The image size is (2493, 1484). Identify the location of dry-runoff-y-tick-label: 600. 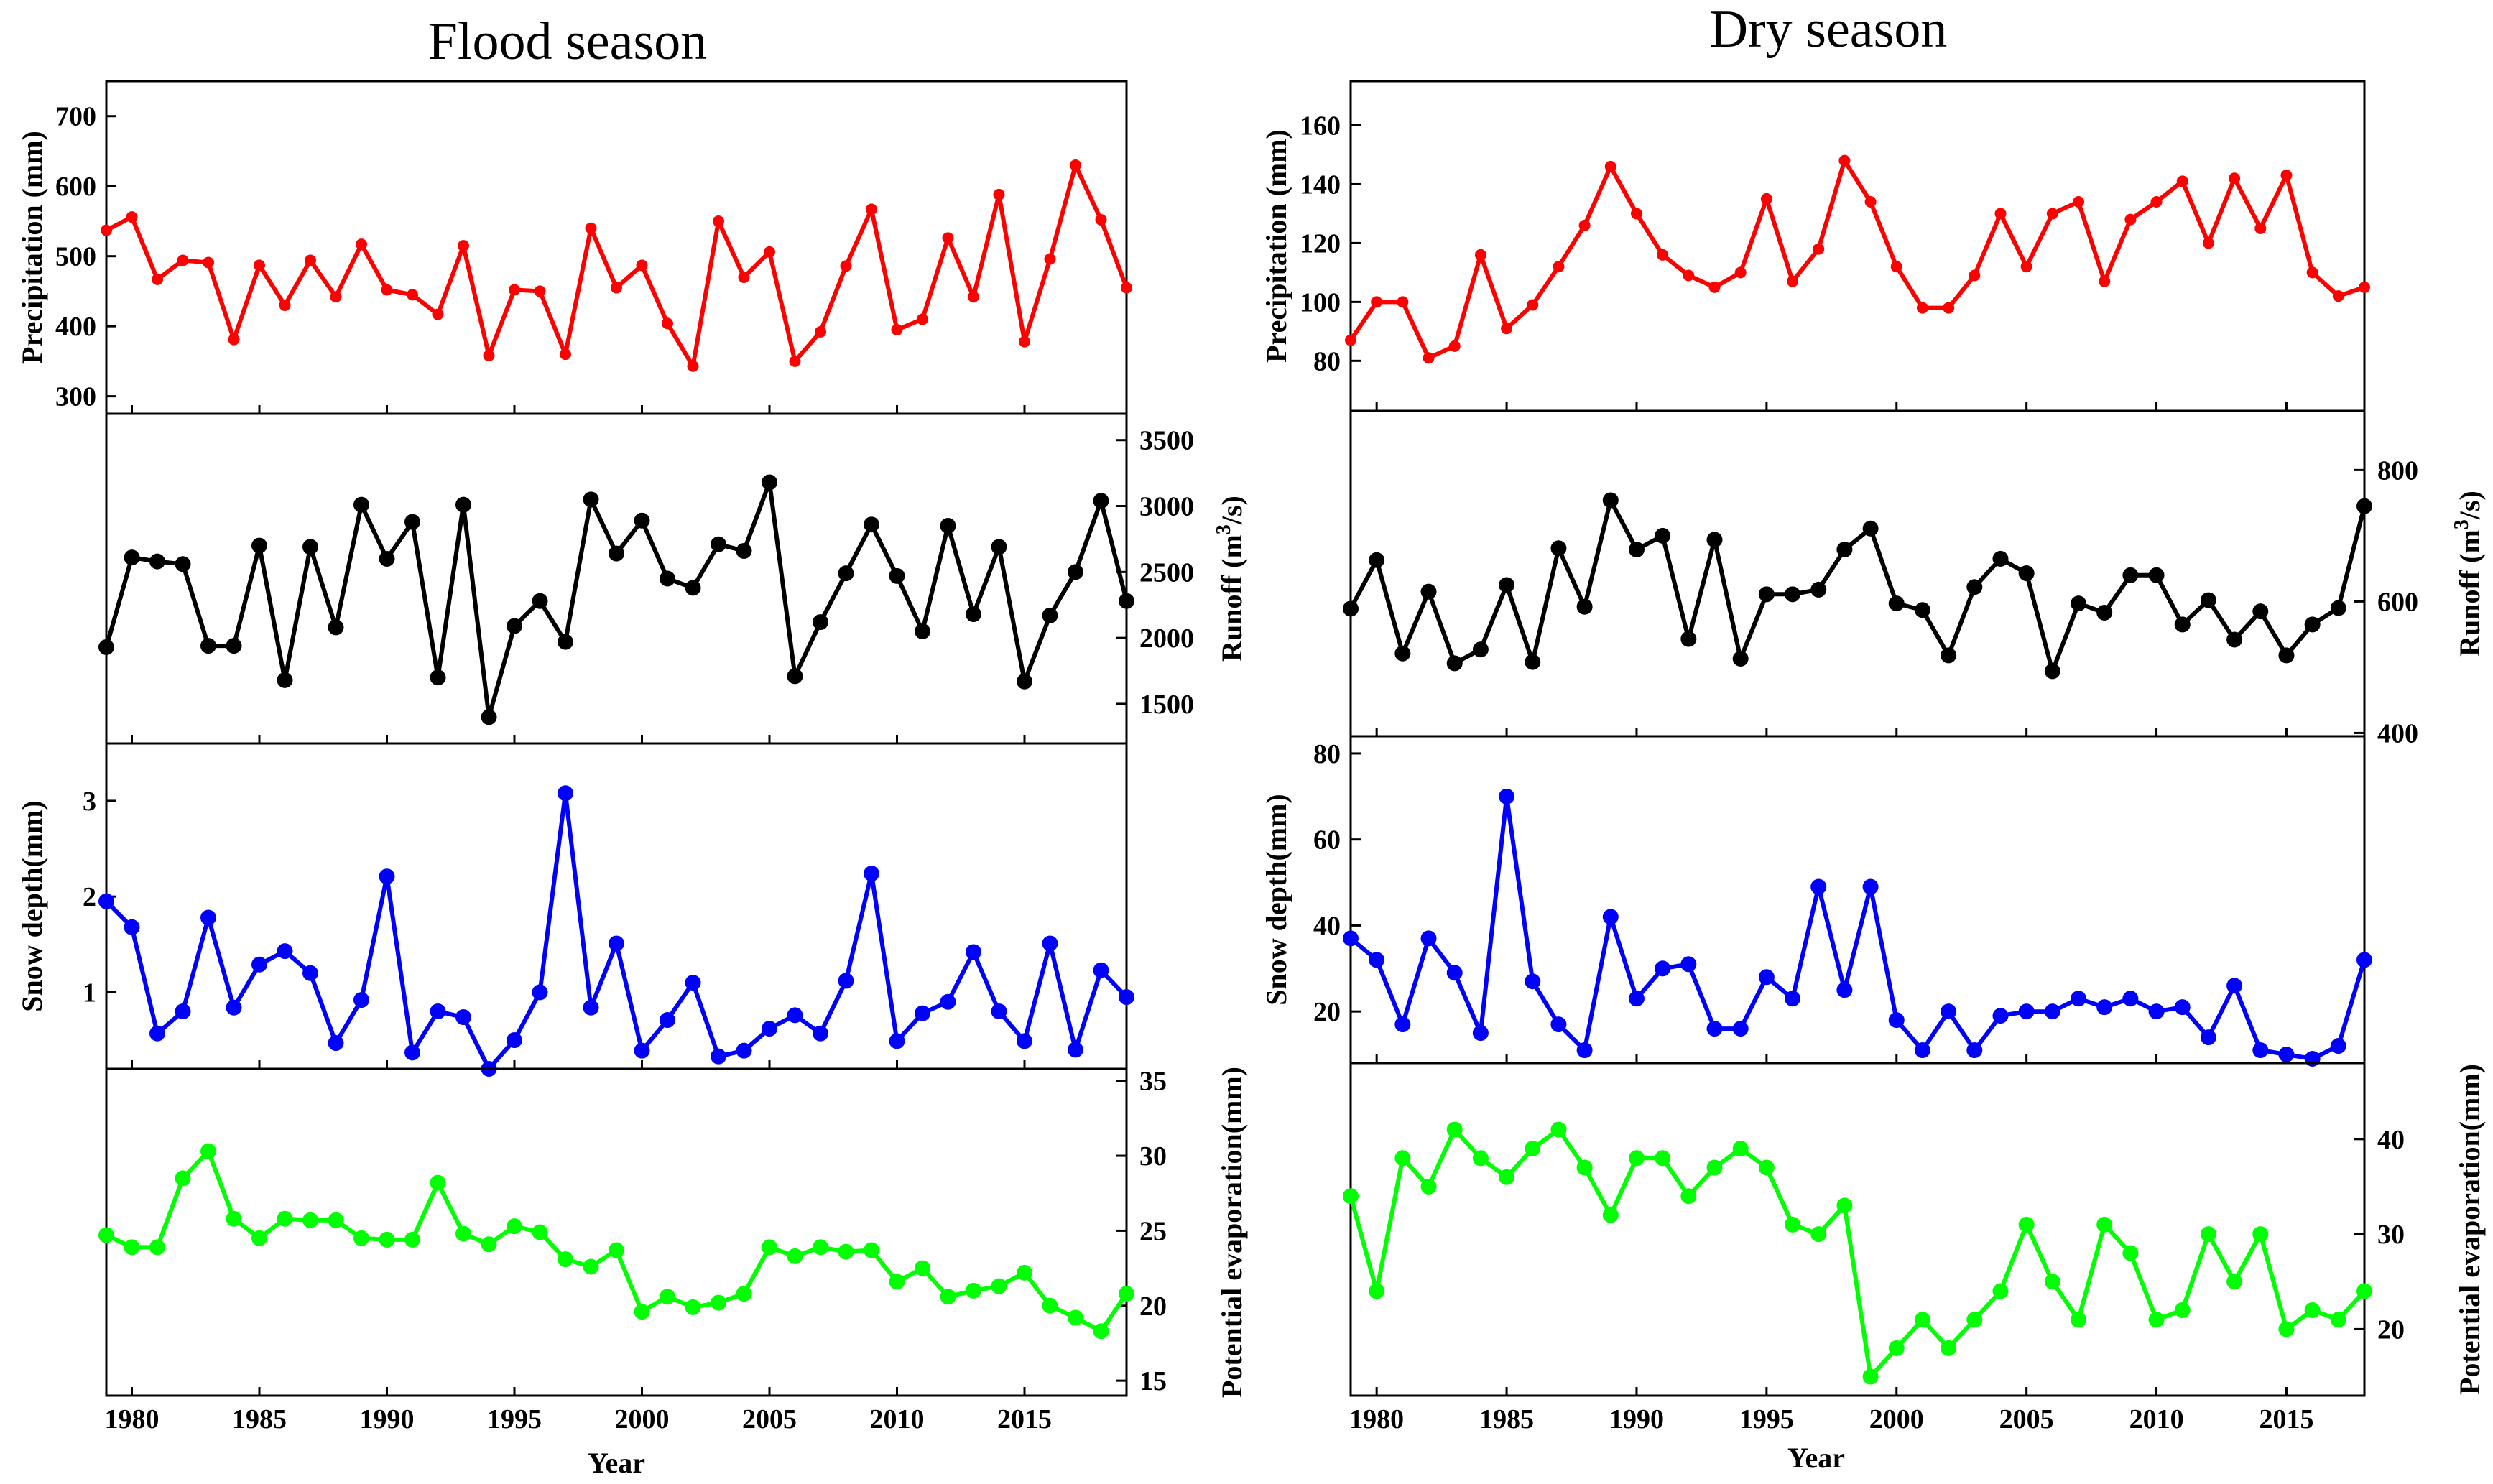
(2397, 602).